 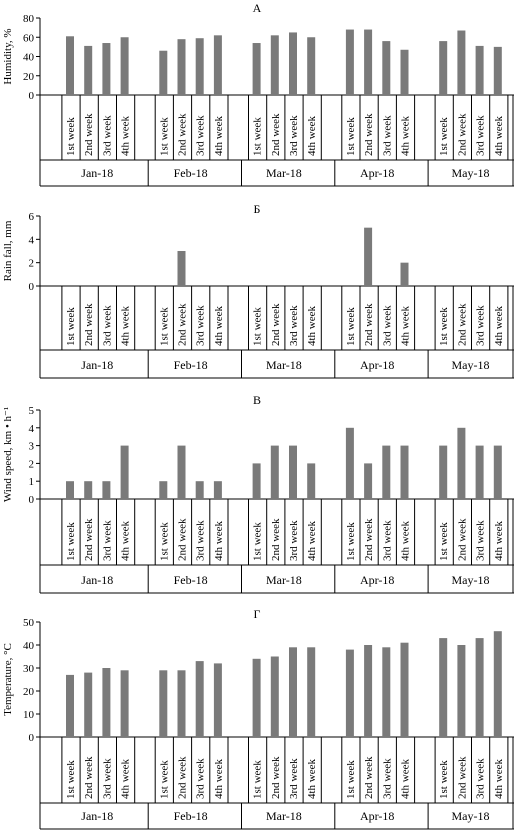 What do you see at coordinates (257, 209) in the screenshot?
I see `panel-label: Б` at bounding box center [257, 209].